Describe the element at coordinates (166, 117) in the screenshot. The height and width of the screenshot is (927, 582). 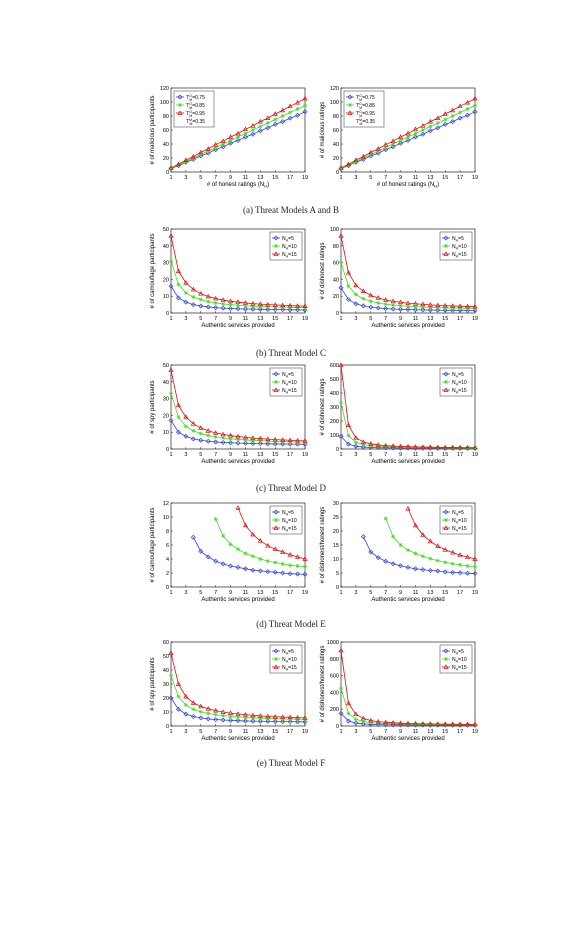
I see `y-tick-label: 80` at that location.